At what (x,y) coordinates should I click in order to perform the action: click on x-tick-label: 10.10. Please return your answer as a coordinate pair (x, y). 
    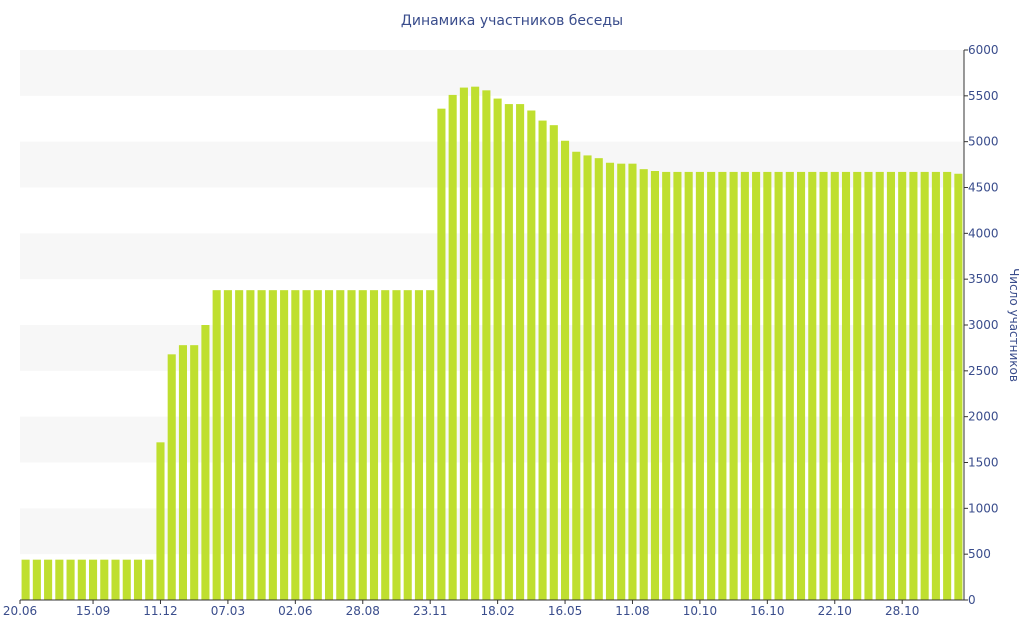
    Looking at the image, I should click on (700, 611).